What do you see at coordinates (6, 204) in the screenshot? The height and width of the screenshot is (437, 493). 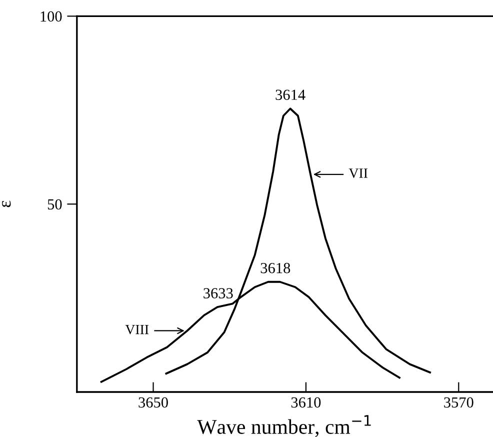 I see `y-axis-title: ε` at bounding box center [6, 204].